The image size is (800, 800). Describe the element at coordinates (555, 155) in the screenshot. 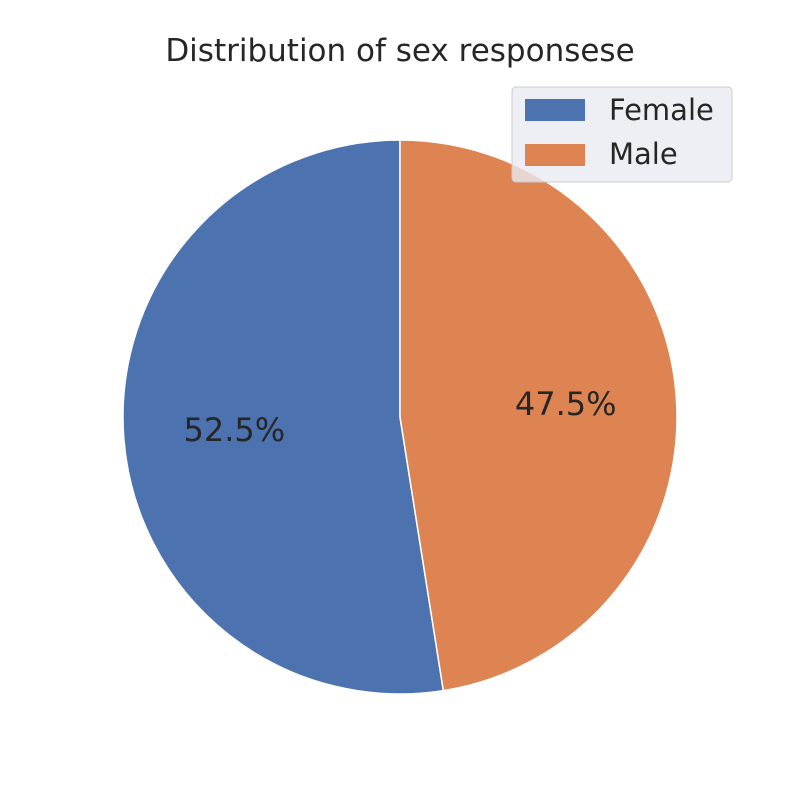

I see `legend-swatch-male` at that location.